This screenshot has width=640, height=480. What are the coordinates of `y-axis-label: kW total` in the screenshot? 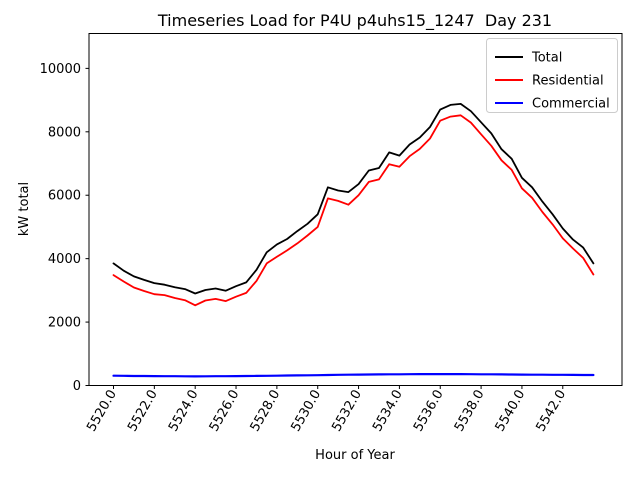 It's located at (24, 209).